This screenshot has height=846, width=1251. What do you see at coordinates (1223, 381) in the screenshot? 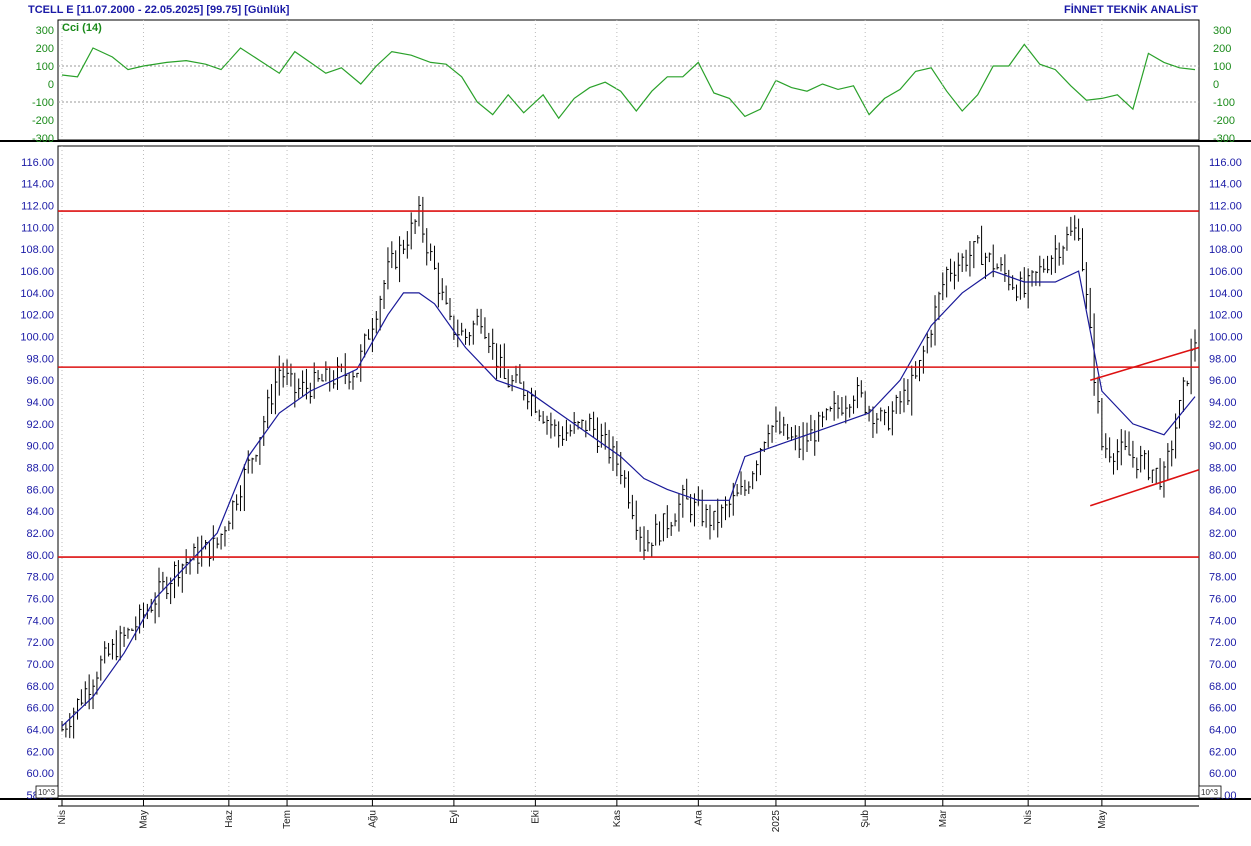
I see `price-tick-right: 96.00` at bounding box center [1223, 381].